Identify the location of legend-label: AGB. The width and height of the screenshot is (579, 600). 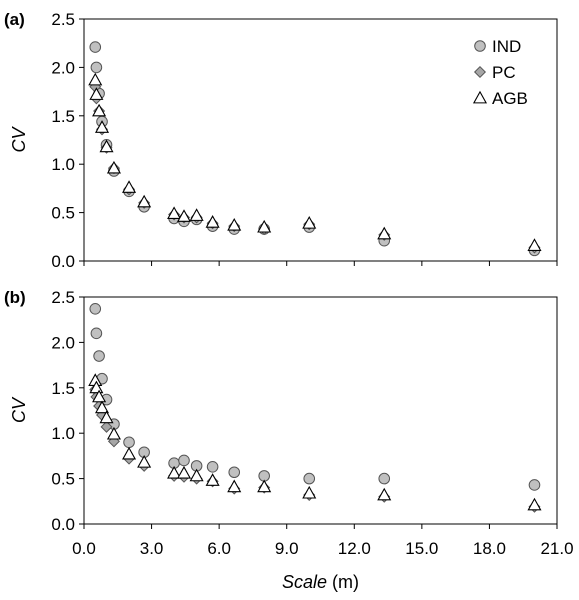
(510, 98).